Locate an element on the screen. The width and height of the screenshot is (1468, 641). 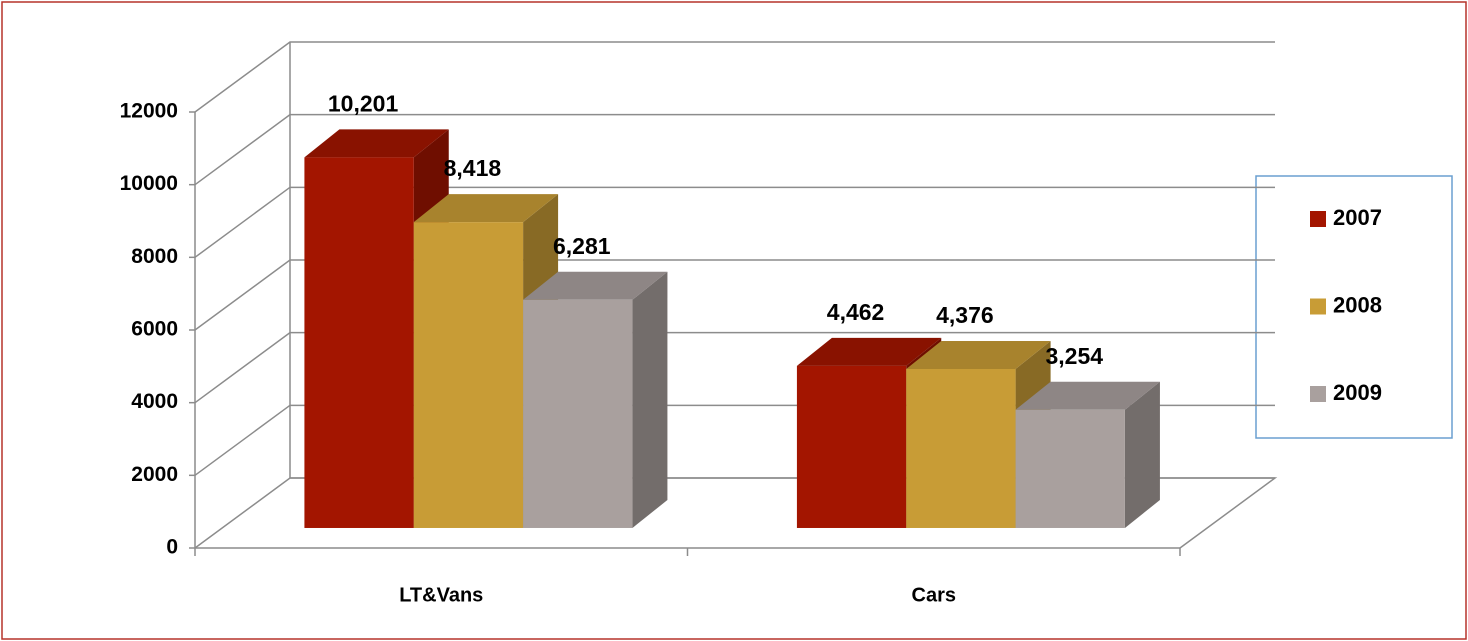
value-label: 3,254 is located at coordinates (1074, 356).